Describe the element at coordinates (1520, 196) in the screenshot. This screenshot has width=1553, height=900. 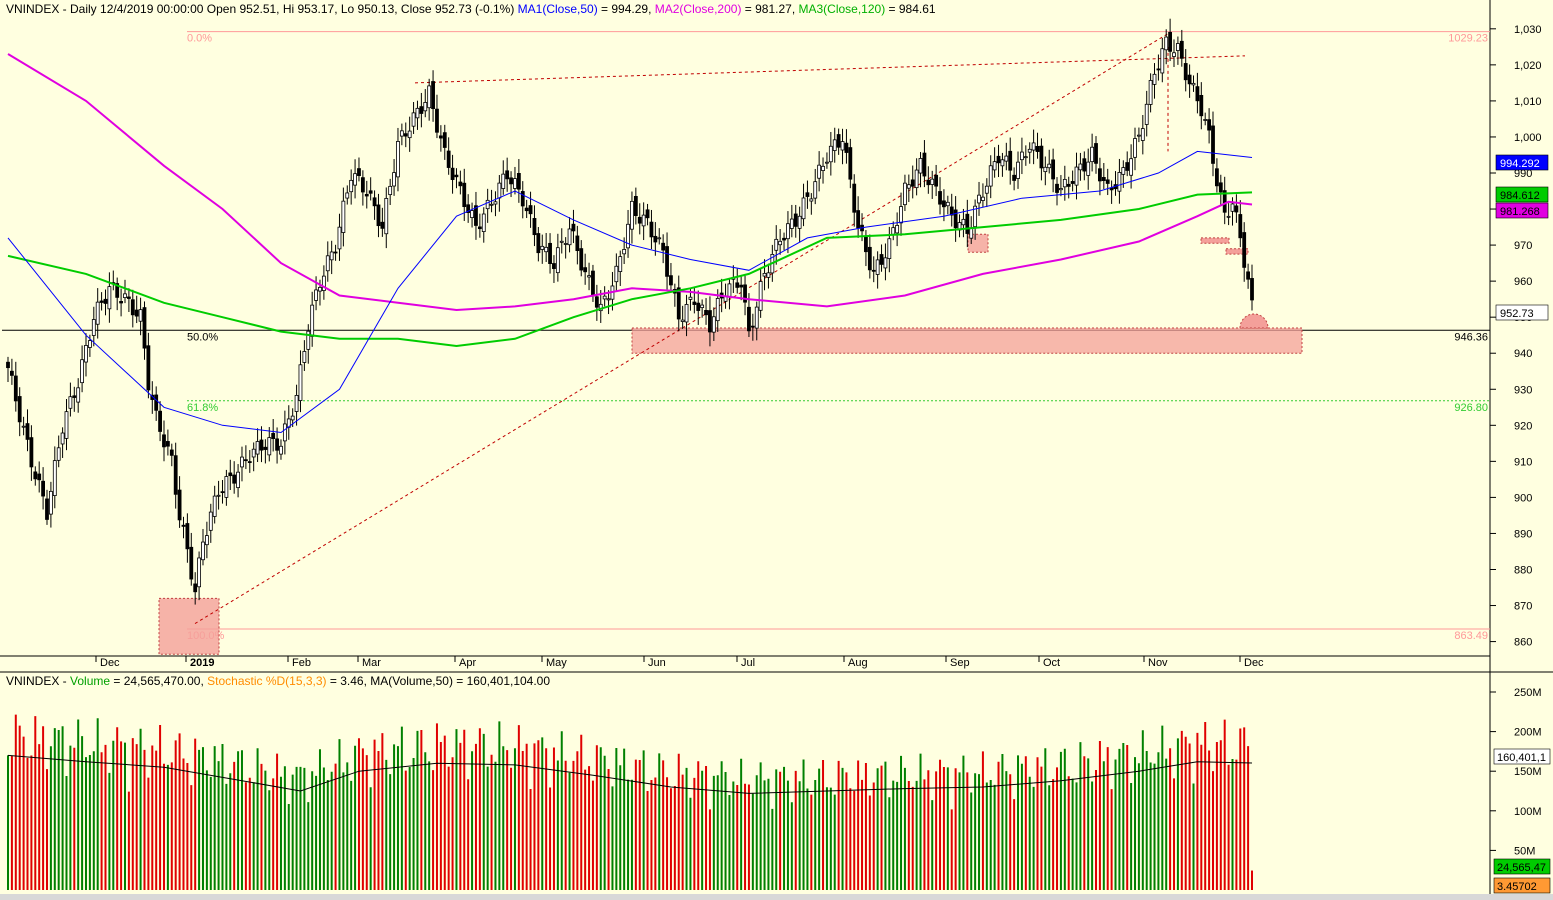
I see `ma3-value-tag-text: 984.612` at that location.